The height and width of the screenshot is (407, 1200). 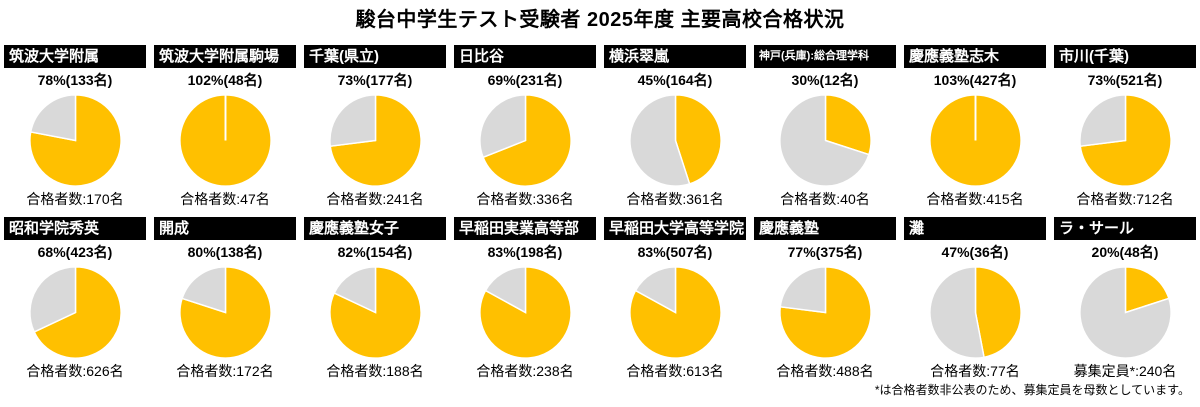 I want to click on school-cell: 灘 47%(36名) 合格者数:77名, so click(x=975, y=299).